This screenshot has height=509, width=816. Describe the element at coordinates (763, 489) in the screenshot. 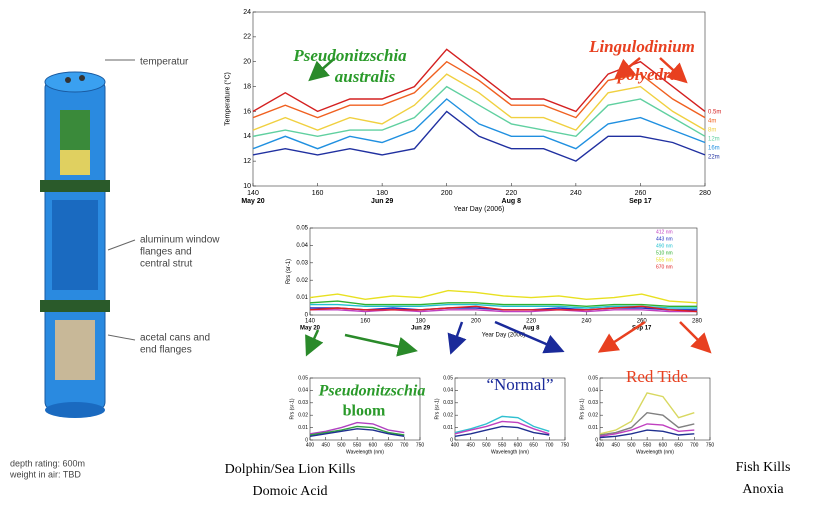

I see `effect: Anoxia` at that location.